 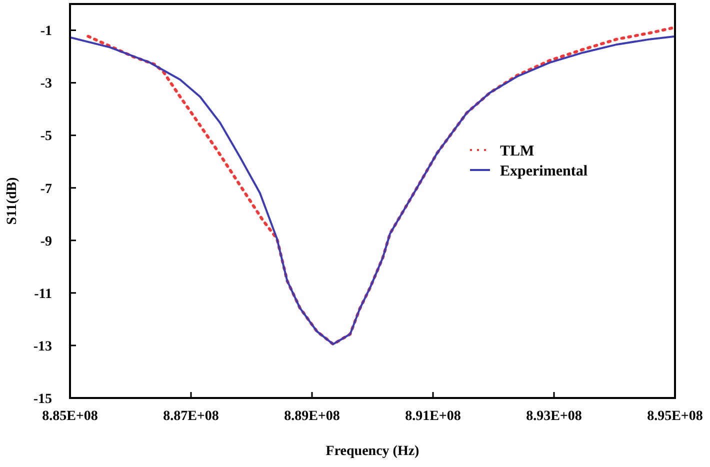 I want to click on y-tick-label: -3, so click(x=46, y=84).